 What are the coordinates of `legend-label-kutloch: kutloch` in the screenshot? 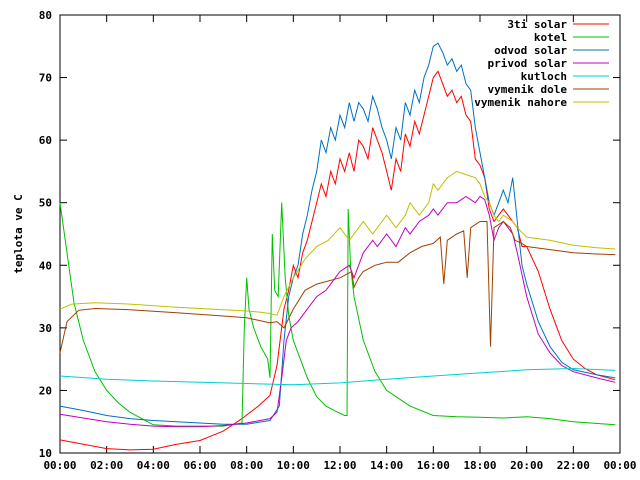 It's located at (544, 76).